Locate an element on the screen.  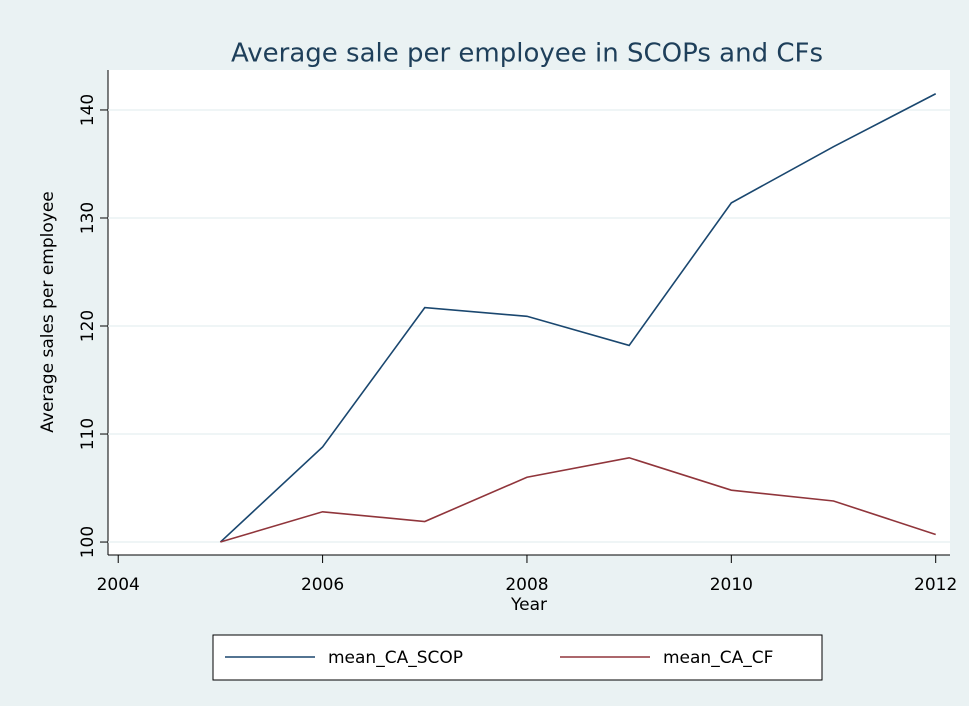
y-tick-label: 120 is located at coordinates (88, 326).